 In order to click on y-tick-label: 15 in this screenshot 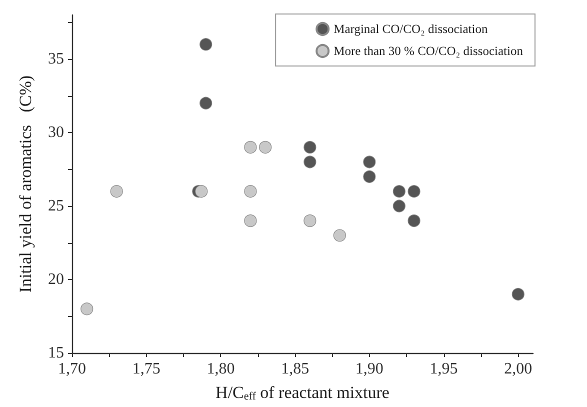, I will do `click(56, 353)`.